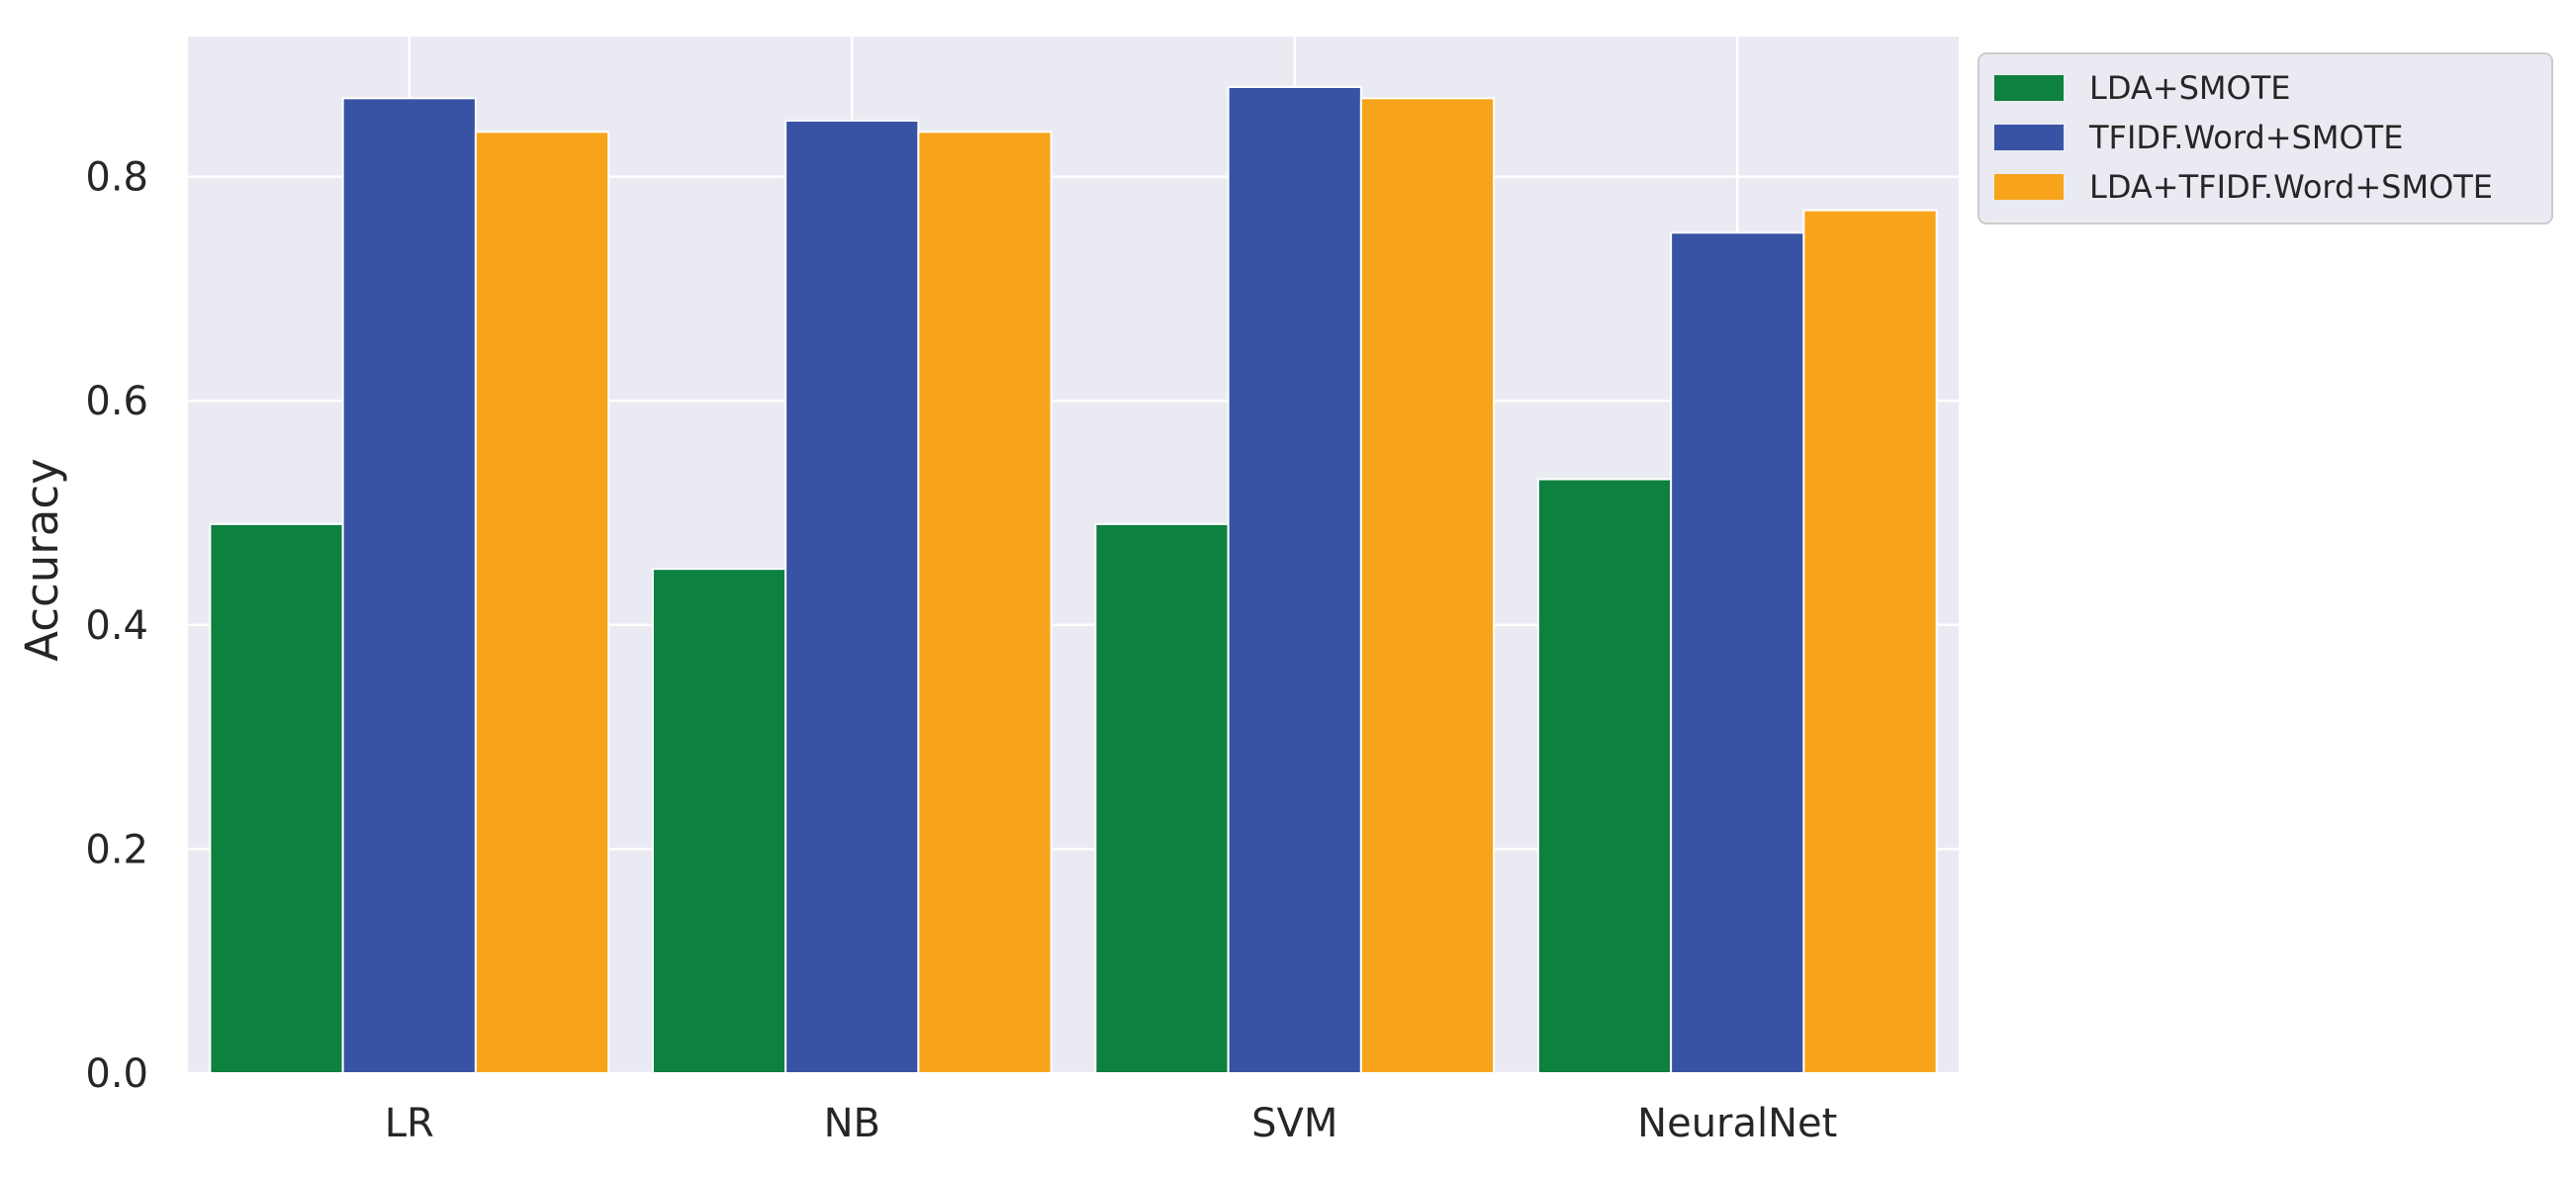 Image resolution: width=2576 pixels, height=1177 pixels. Describe the element at coordinates (2291, 187) in the screenshot. I see `legend-label: LDA+TFIDF.Word+SMOTE` at that location.